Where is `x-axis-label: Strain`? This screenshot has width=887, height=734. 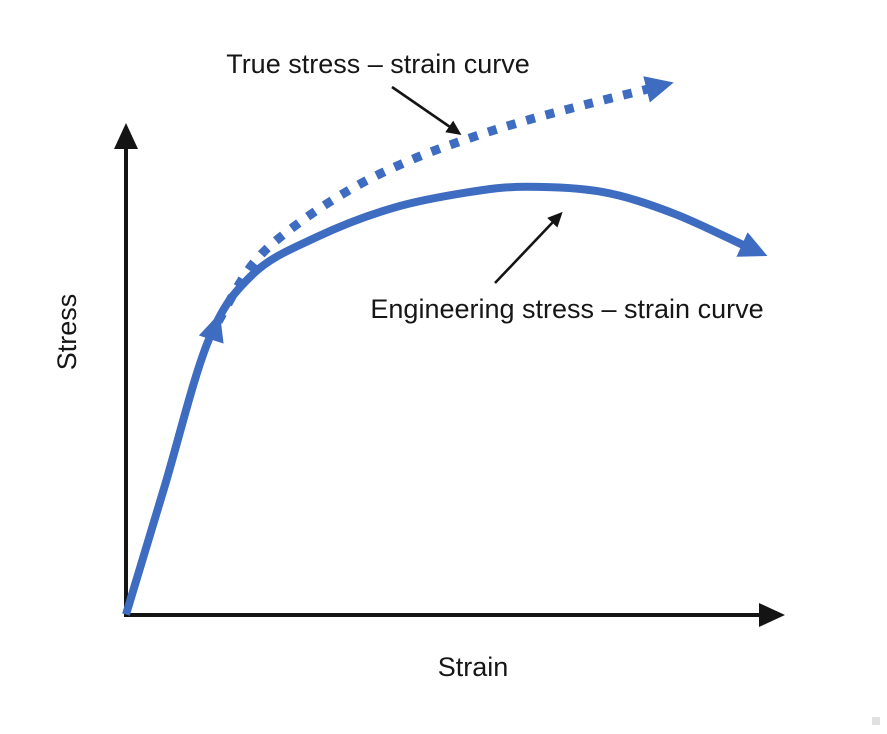
x-axis-label: Strain is located at coordinates (473, 667).